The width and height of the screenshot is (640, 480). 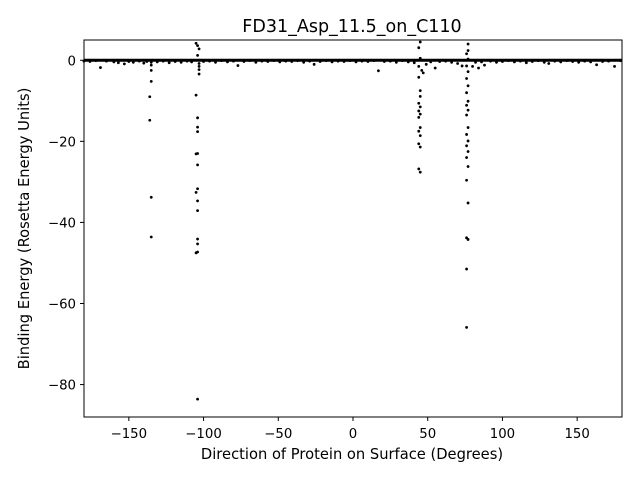 I want to click on y-axis-label: Binding Energy (Rosetta Energy Units), so click(x=24, y=229).